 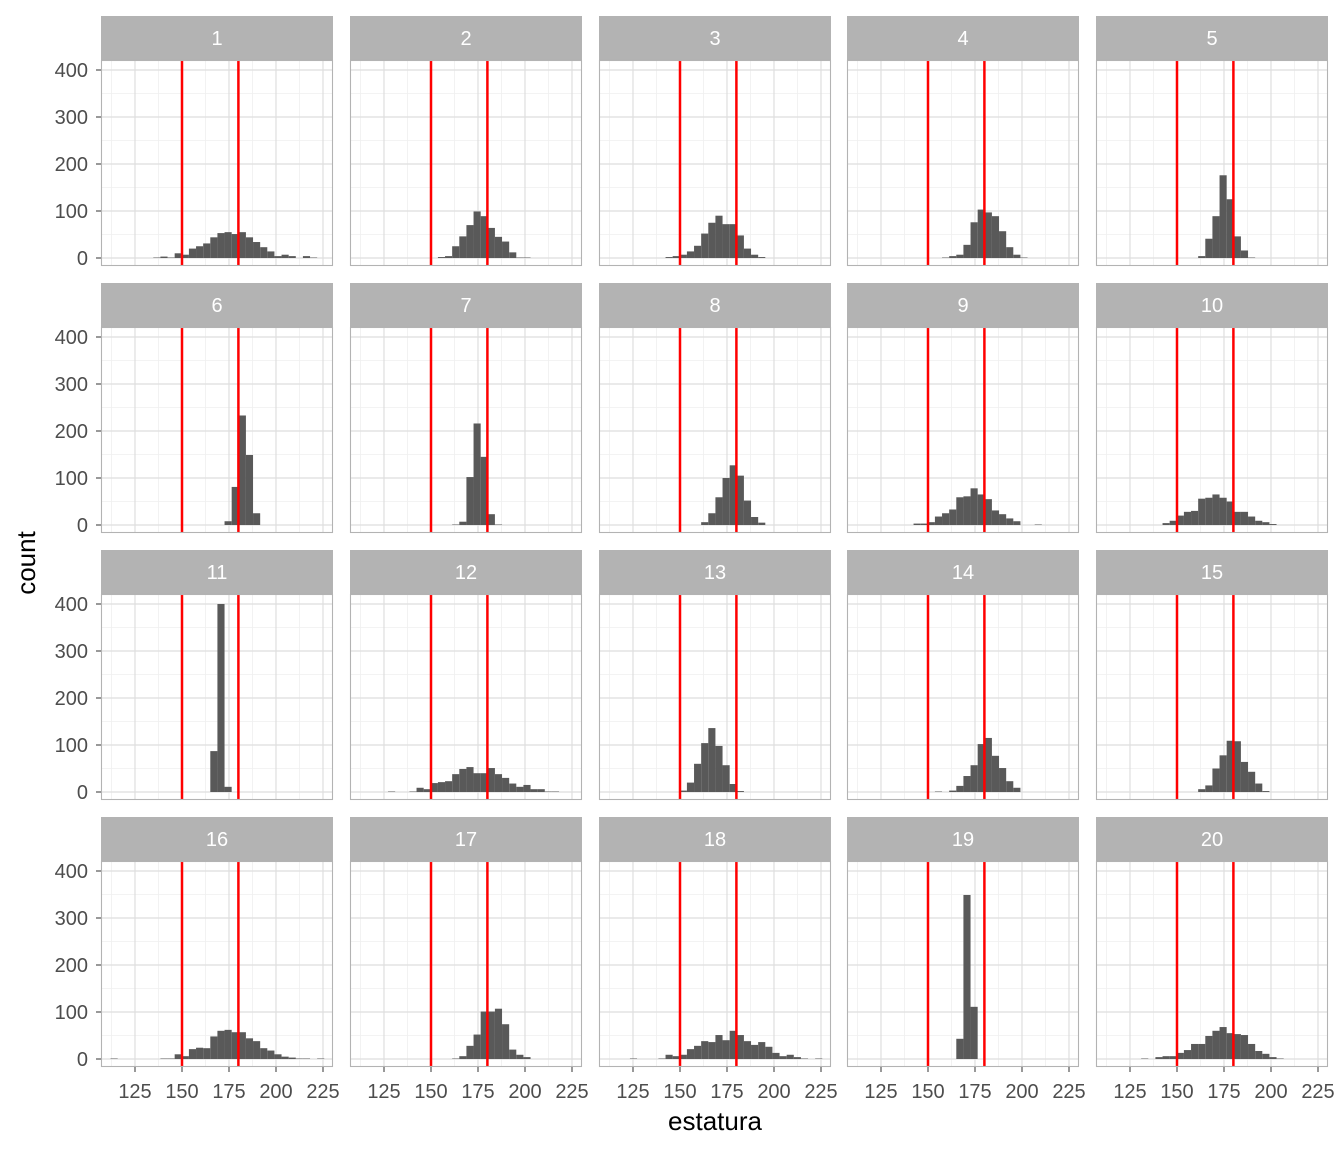 What do you see at coordinates (963, 408) in the screenshot?
I see `facet-panel-9: 9` at bounding box center [963, 408].